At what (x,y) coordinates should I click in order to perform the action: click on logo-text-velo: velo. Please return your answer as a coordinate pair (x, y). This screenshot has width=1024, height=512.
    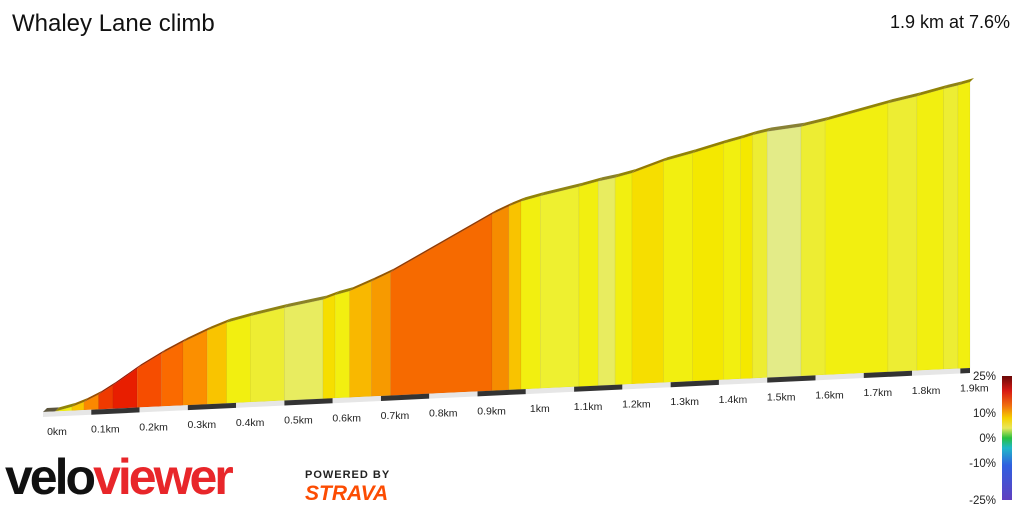
    Looking at the image, I should click on (50, 477).